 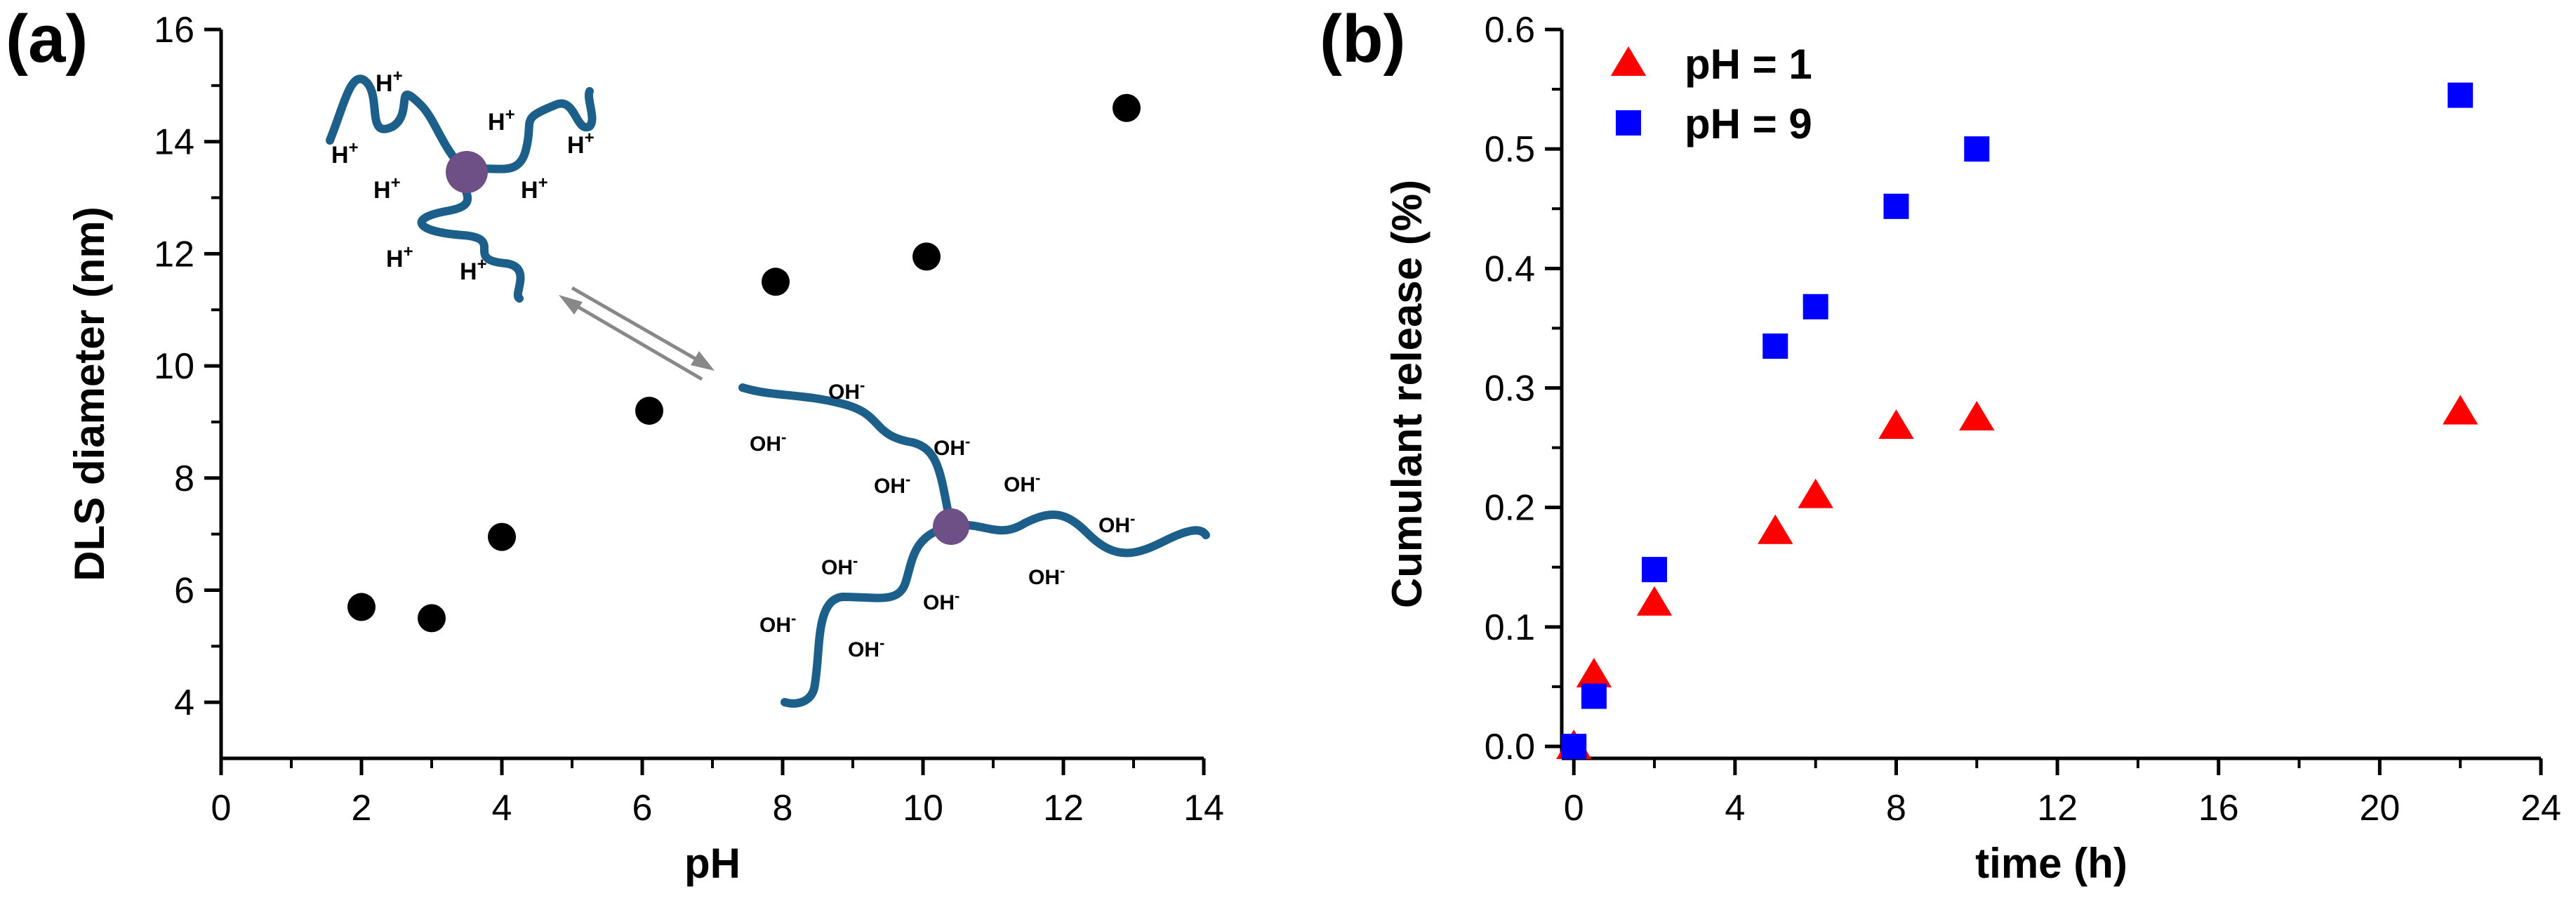 What do you see at coordinates (2541, 808) in the screenshot?
I see `b-x-tick-label: 24` at bounding box center [2541, 808].